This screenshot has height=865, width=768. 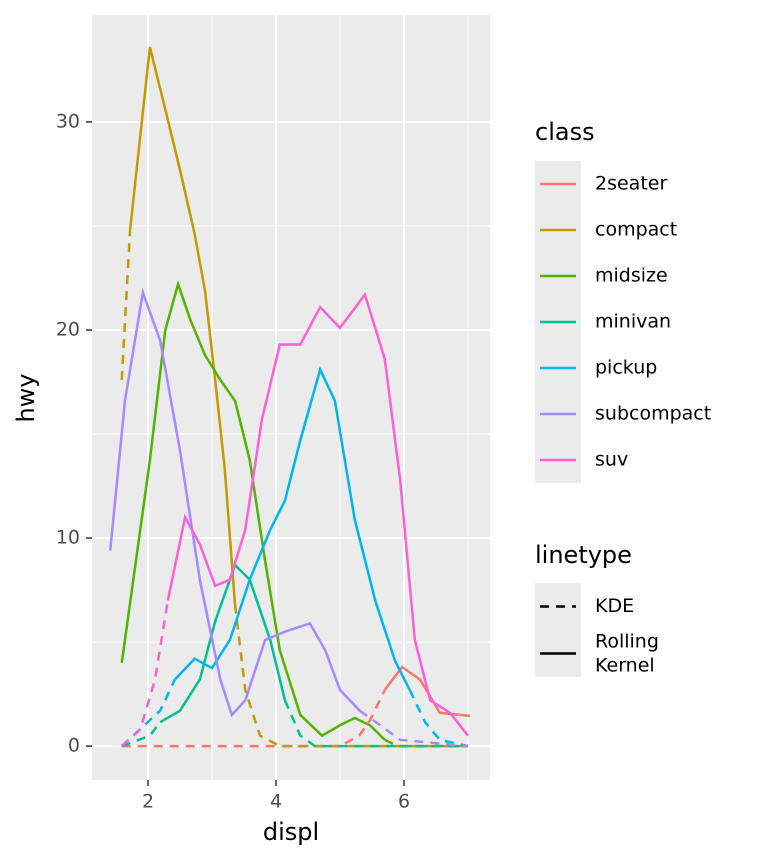 I want to click on legend-label: pickup, so click(x=626, y=368).